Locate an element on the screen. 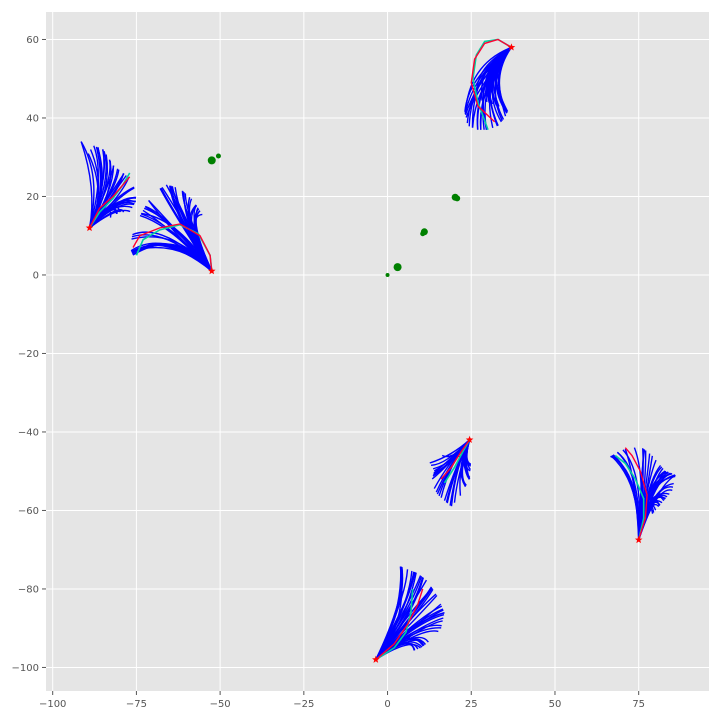  y-tick-label: −20 is located at coordinates (28, 354).